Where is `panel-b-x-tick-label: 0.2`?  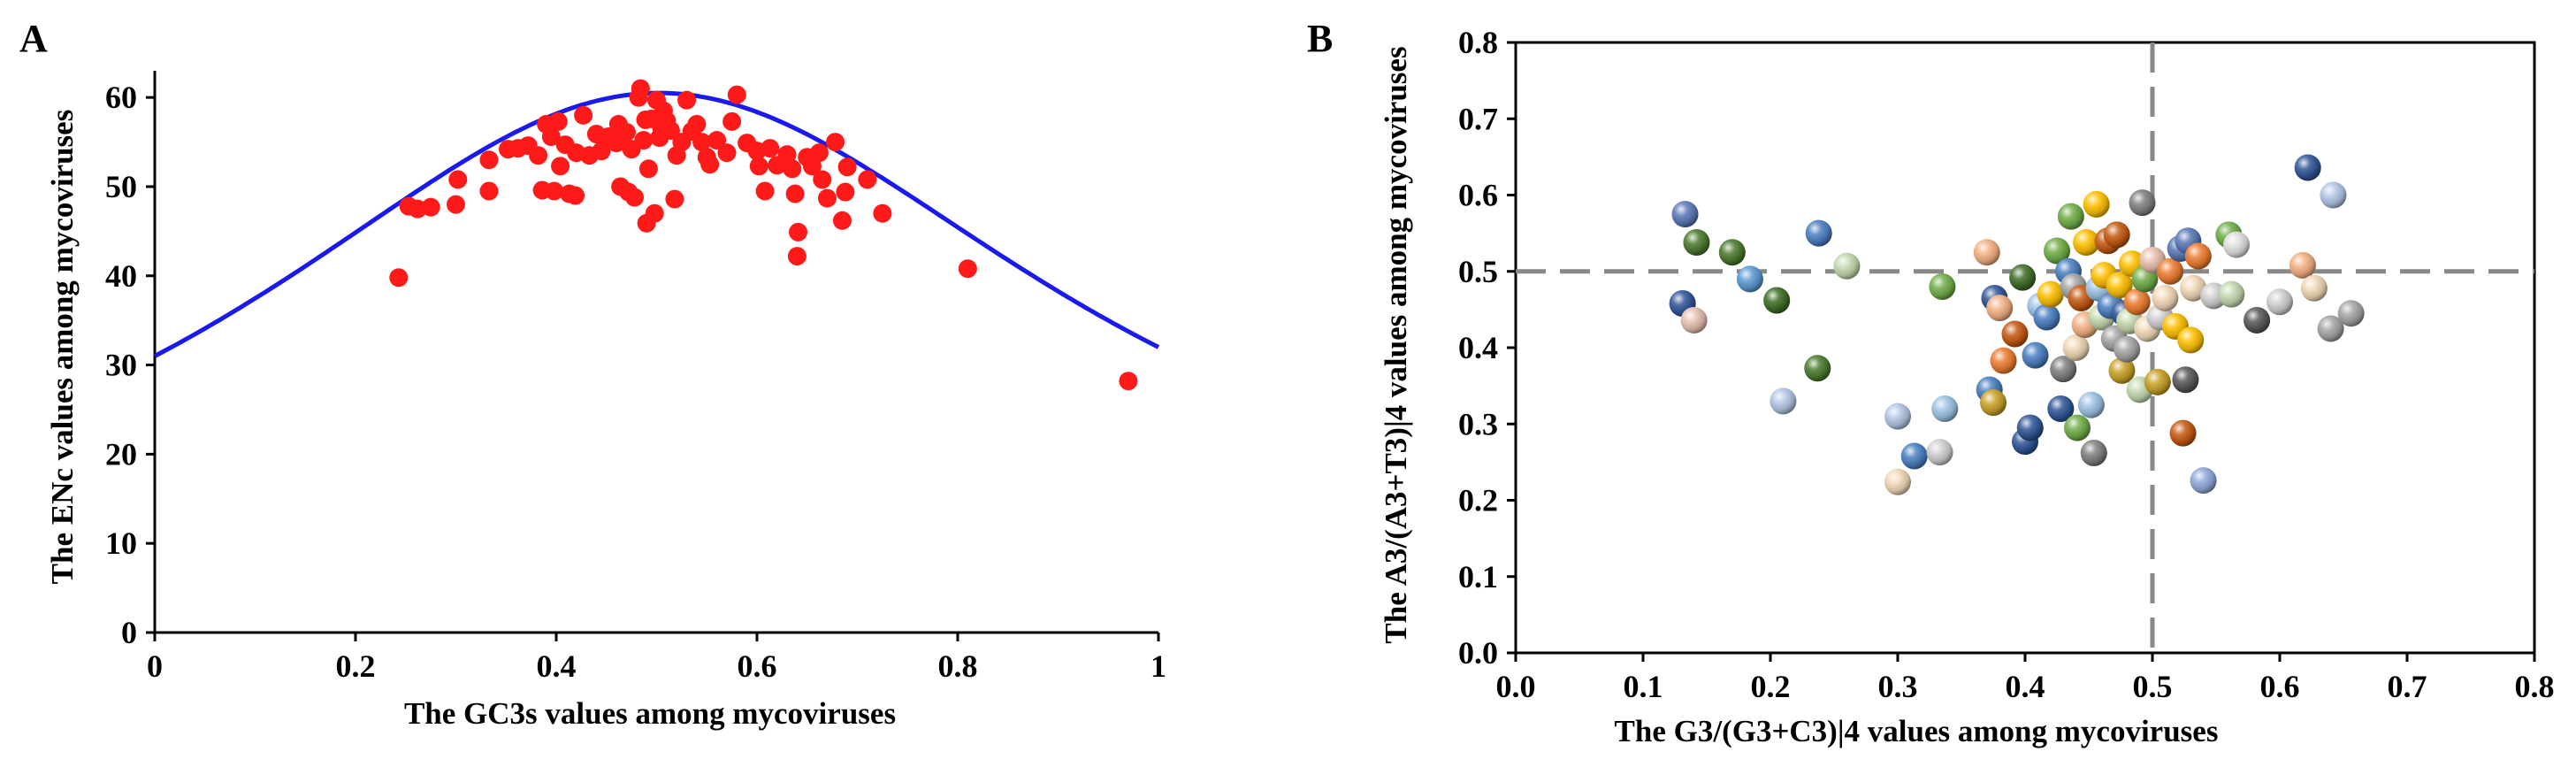
panel-b-x-tick-label: 0.2 is located at coordinates (1771, 686).